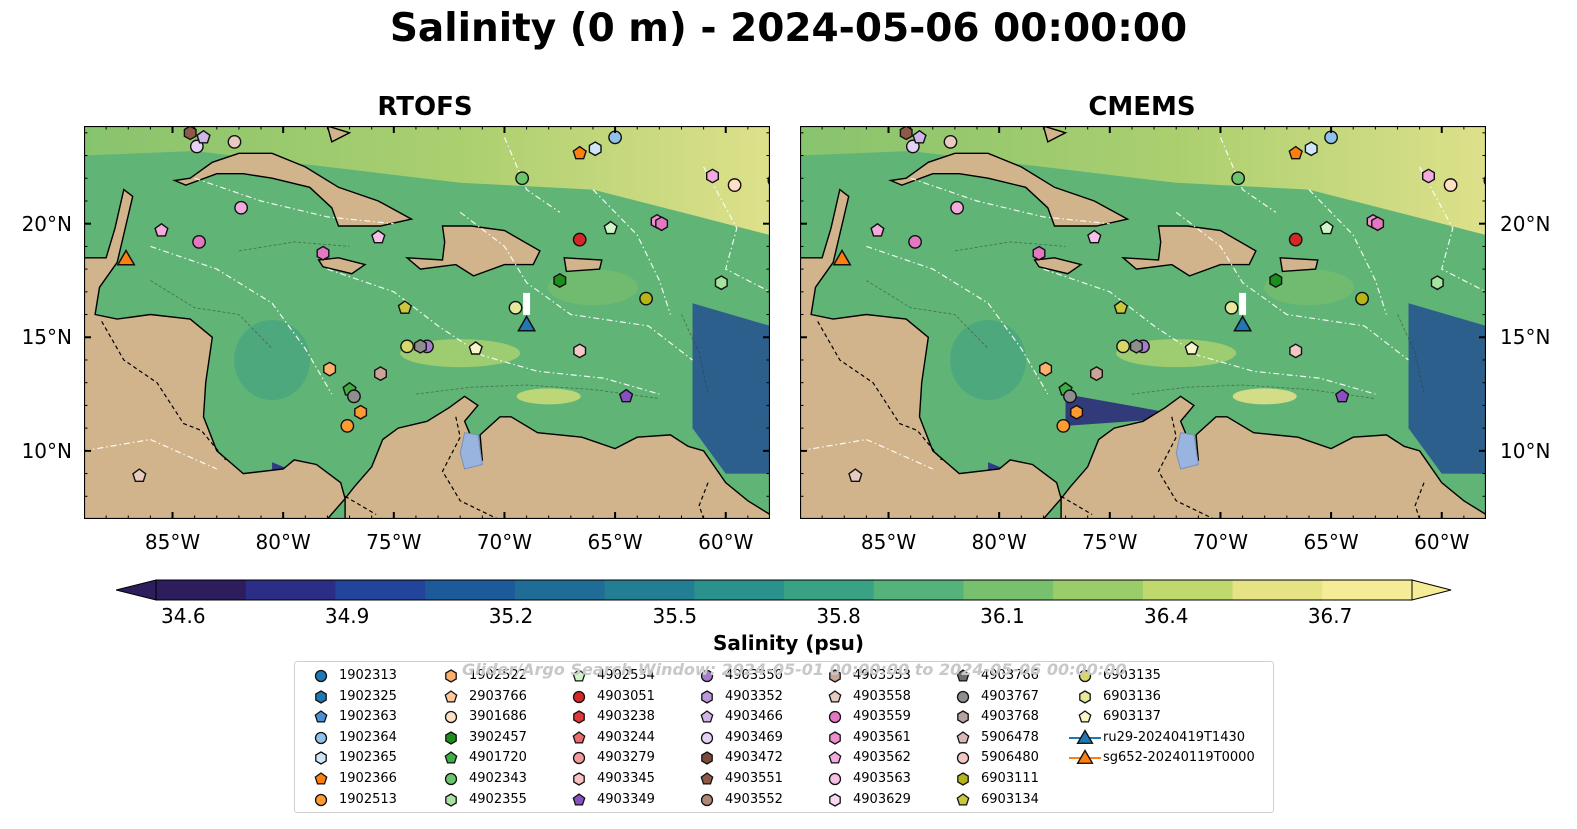 The width and height of the screenshot is (1577, 829). Describe the element at coordinates (498, 758) in the screenshot. I see `legend-label: 4901720` at that location.